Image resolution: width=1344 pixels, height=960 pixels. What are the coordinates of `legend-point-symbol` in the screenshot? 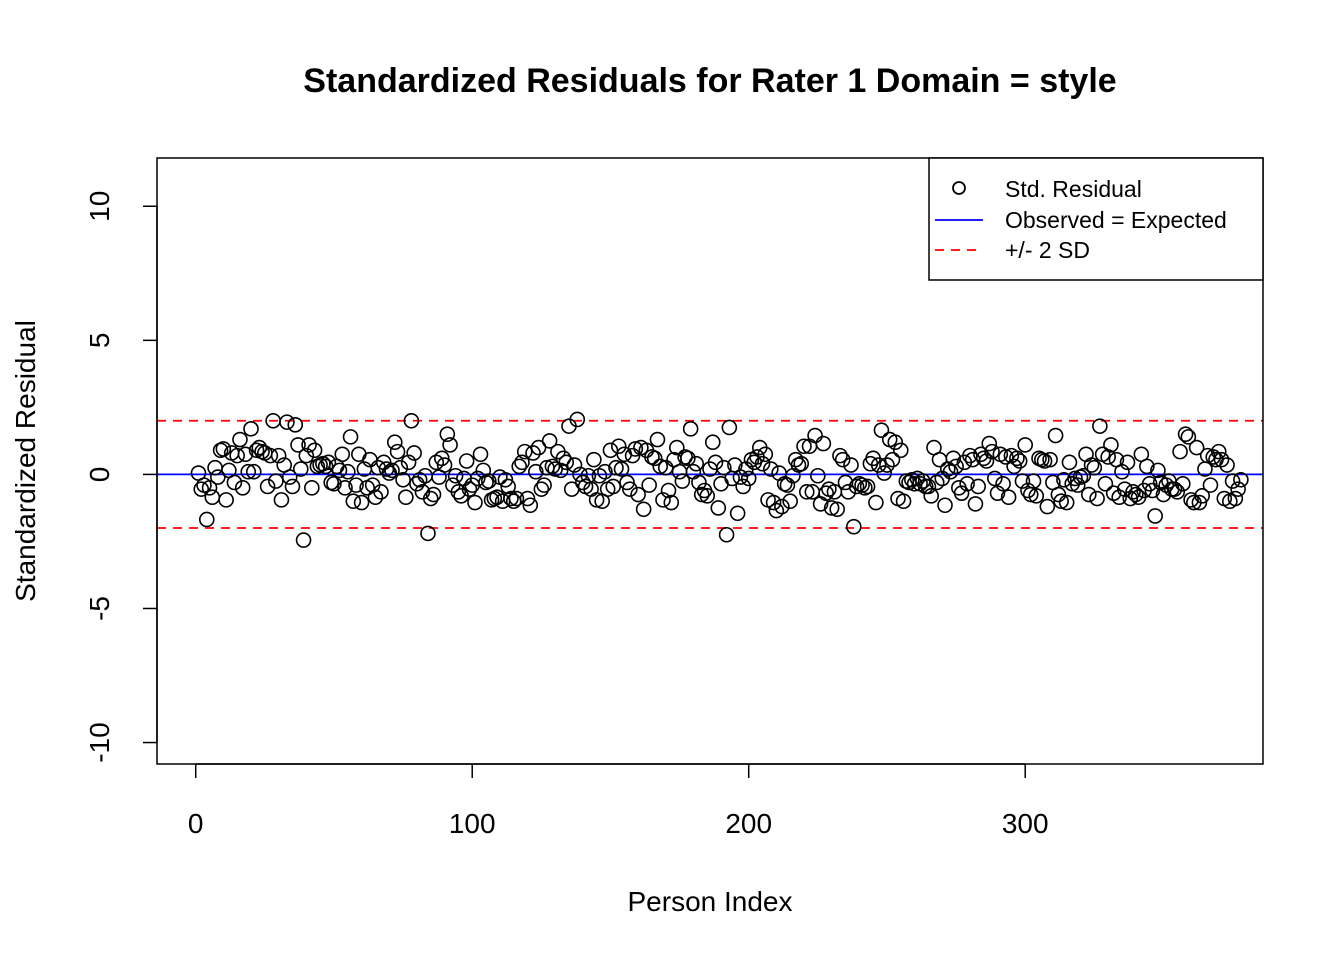 It's located at (959, 188).